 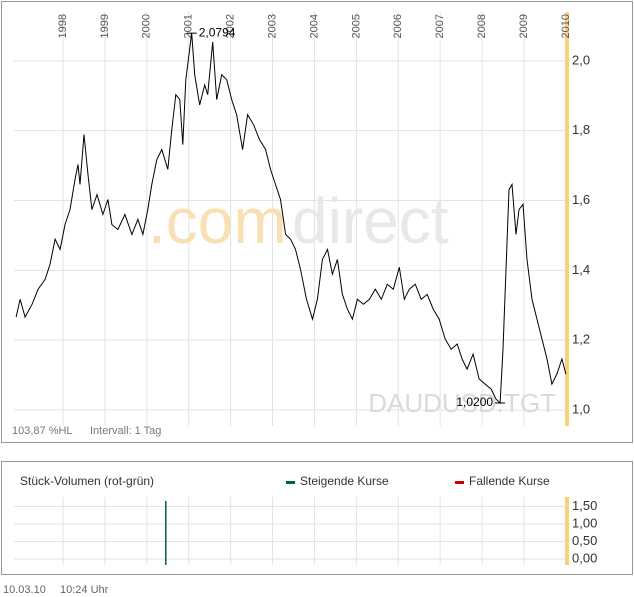 I want to click on annotation: 2,0794, so click(x=217, y=32).